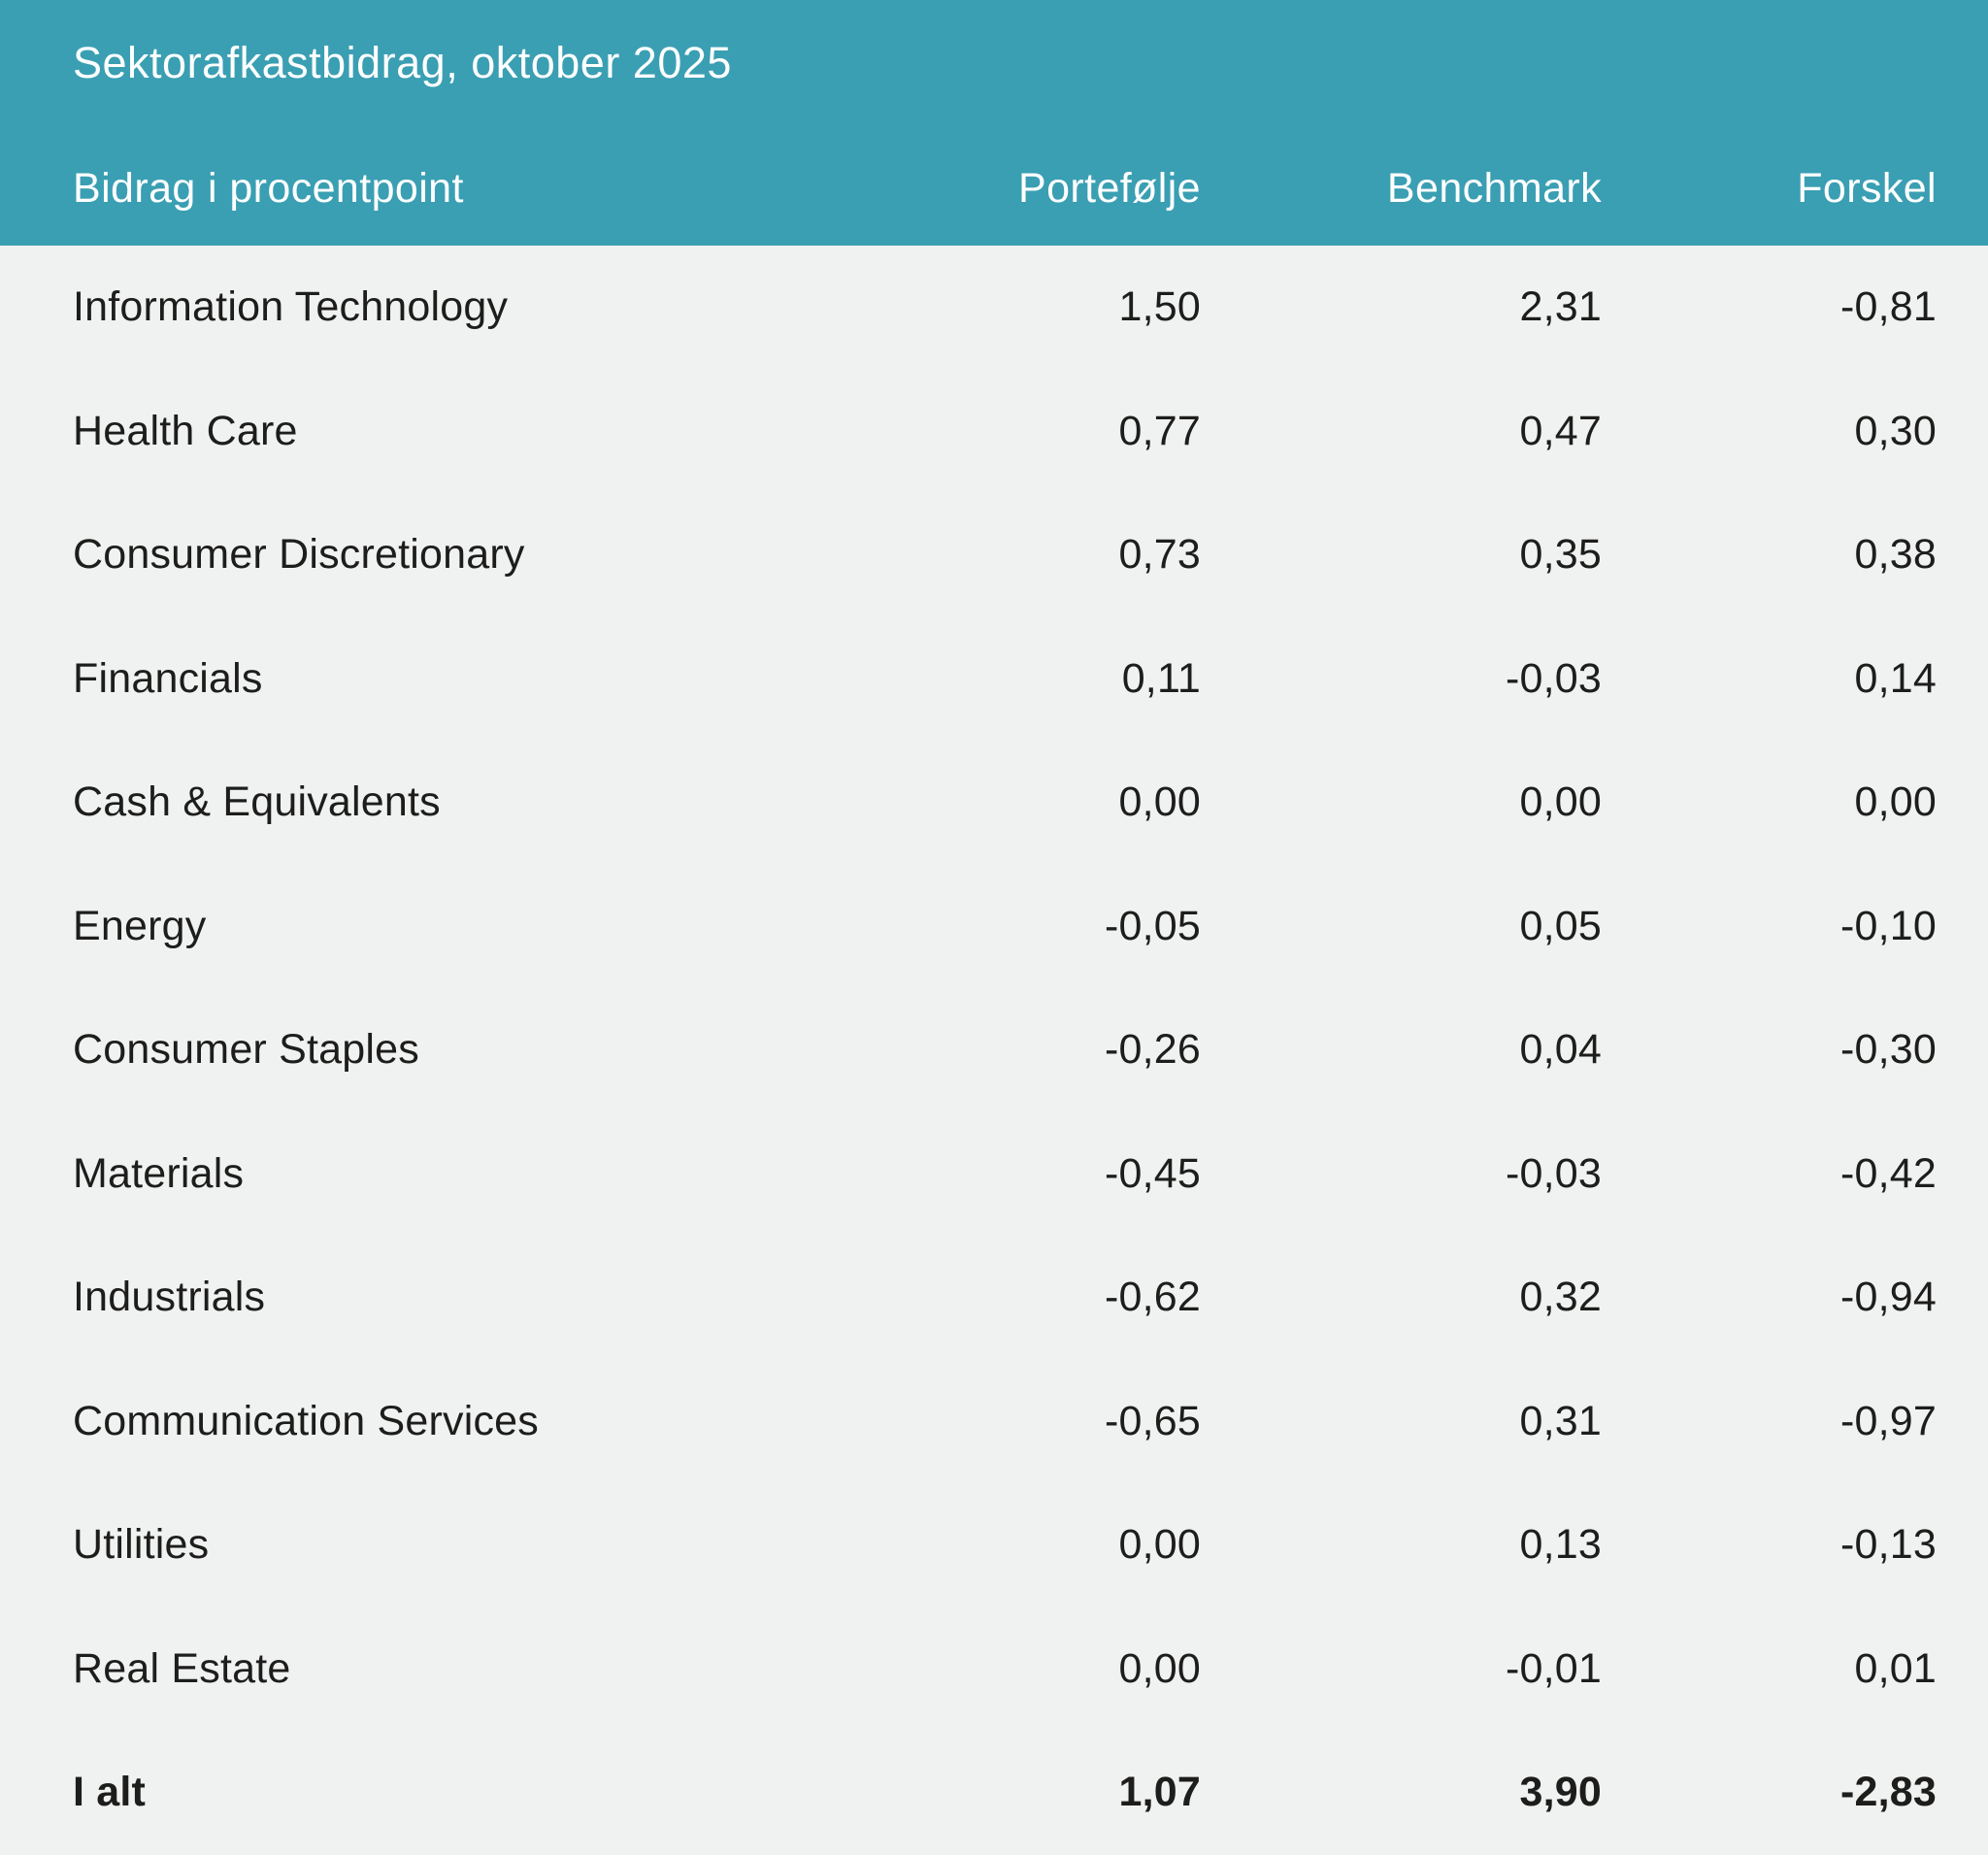 Image resolution: width=1988 pixels, height=1855 pixels. Describe the element at coordinates (1005, 1422) in the screenshot. I see `table-row: Communication Services -0,65 0,31 -0,97` at that location.